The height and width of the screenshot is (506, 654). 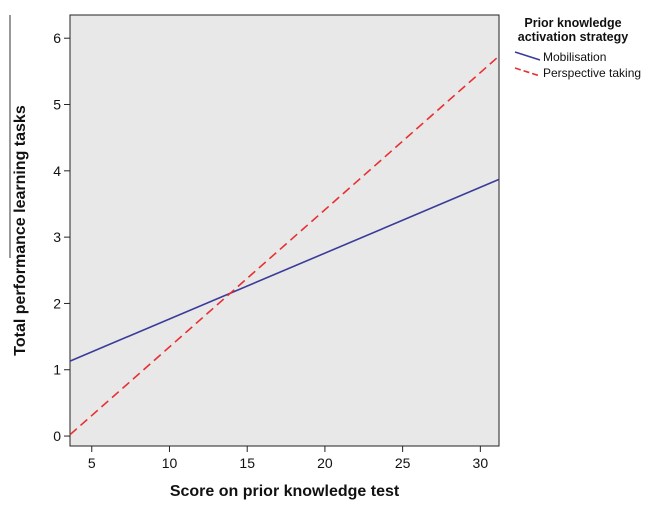 What do you see at coordinates (247, 463) in the screenshot?
I see `x-tick-label: 15` at bounding box center [247, 463].